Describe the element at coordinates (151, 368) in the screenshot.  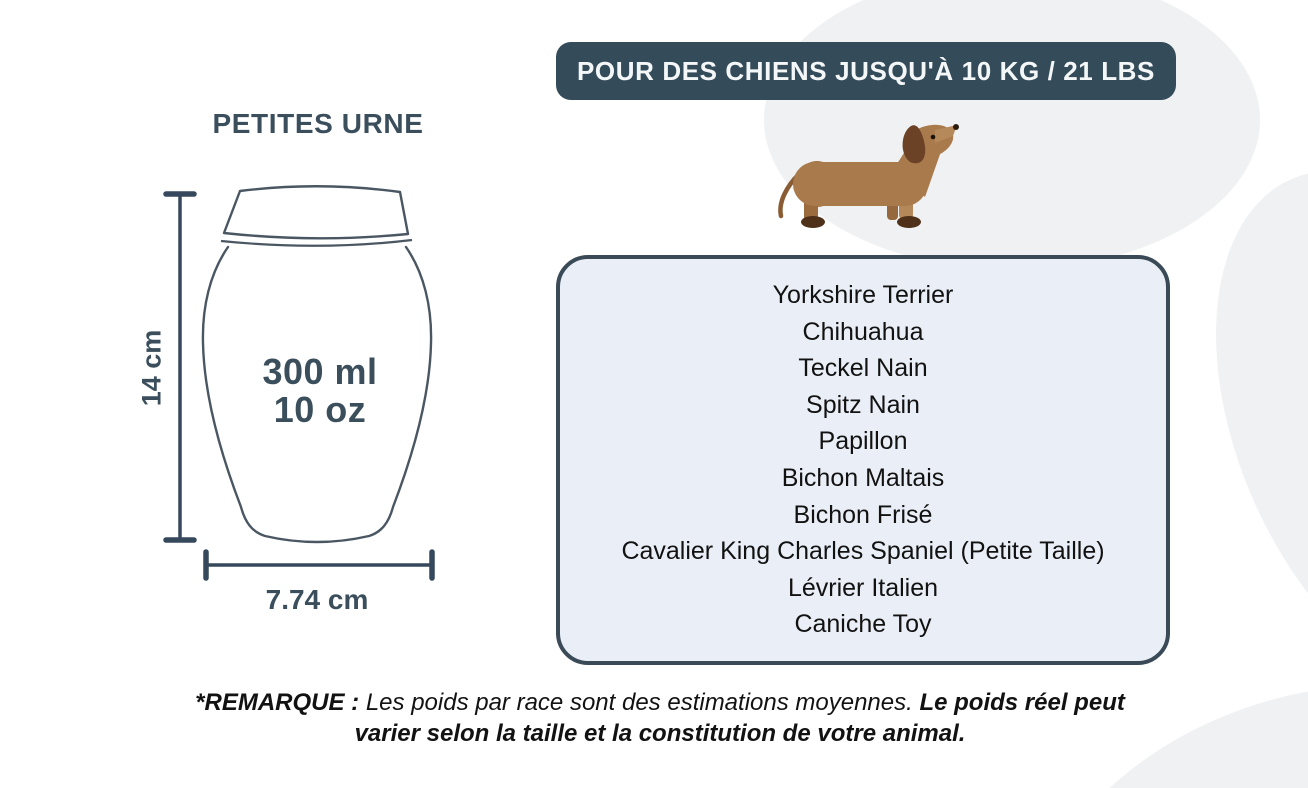
I see `height-dimension-label: 14 cm` at that location.